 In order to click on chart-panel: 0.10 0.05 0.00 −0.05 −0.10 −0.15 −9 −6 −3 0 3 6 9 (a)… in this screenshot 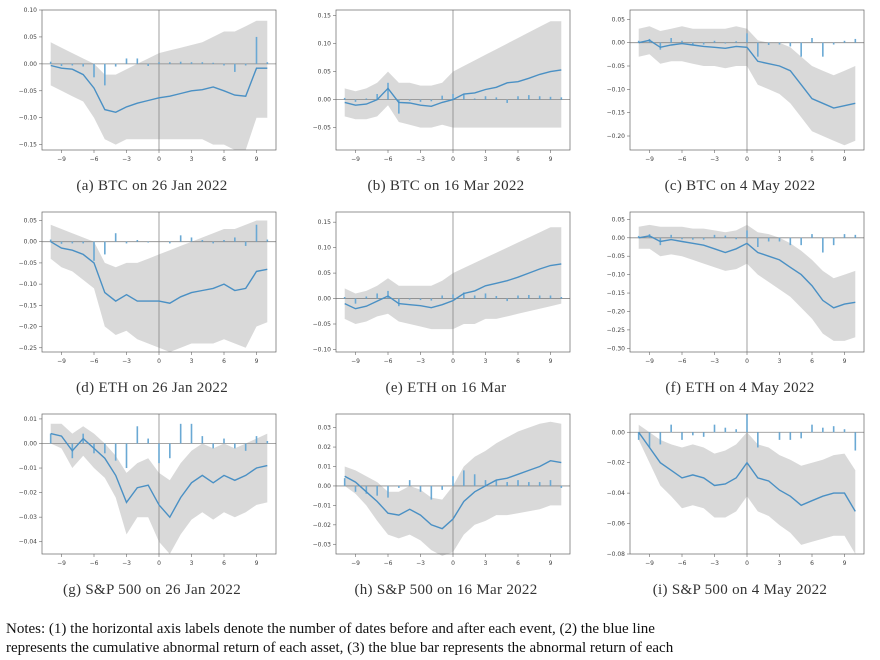, I will do `click(152, 99)`.